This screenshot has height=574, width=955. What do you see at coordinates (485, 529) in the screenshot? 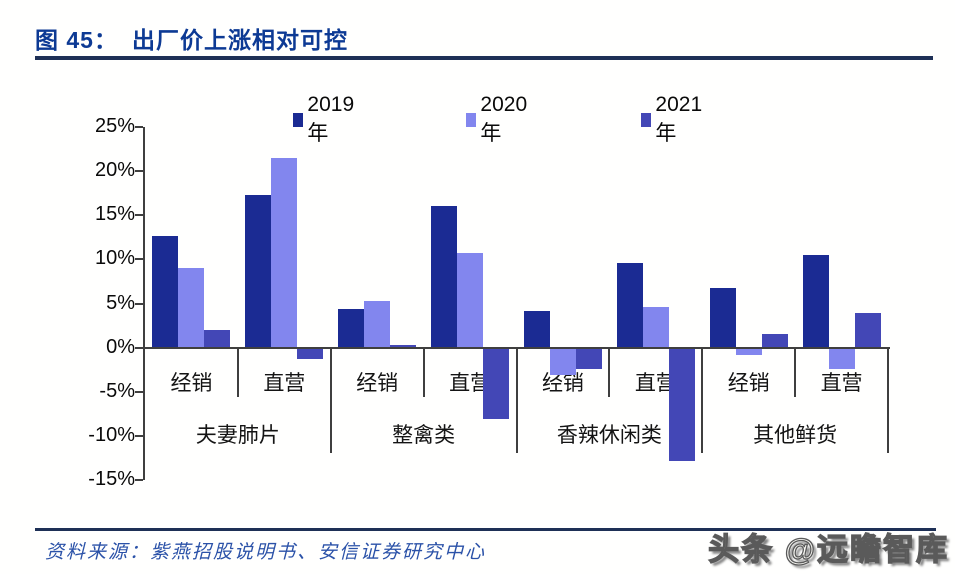
I see `footer-divider` at bounding box center [485, 529].